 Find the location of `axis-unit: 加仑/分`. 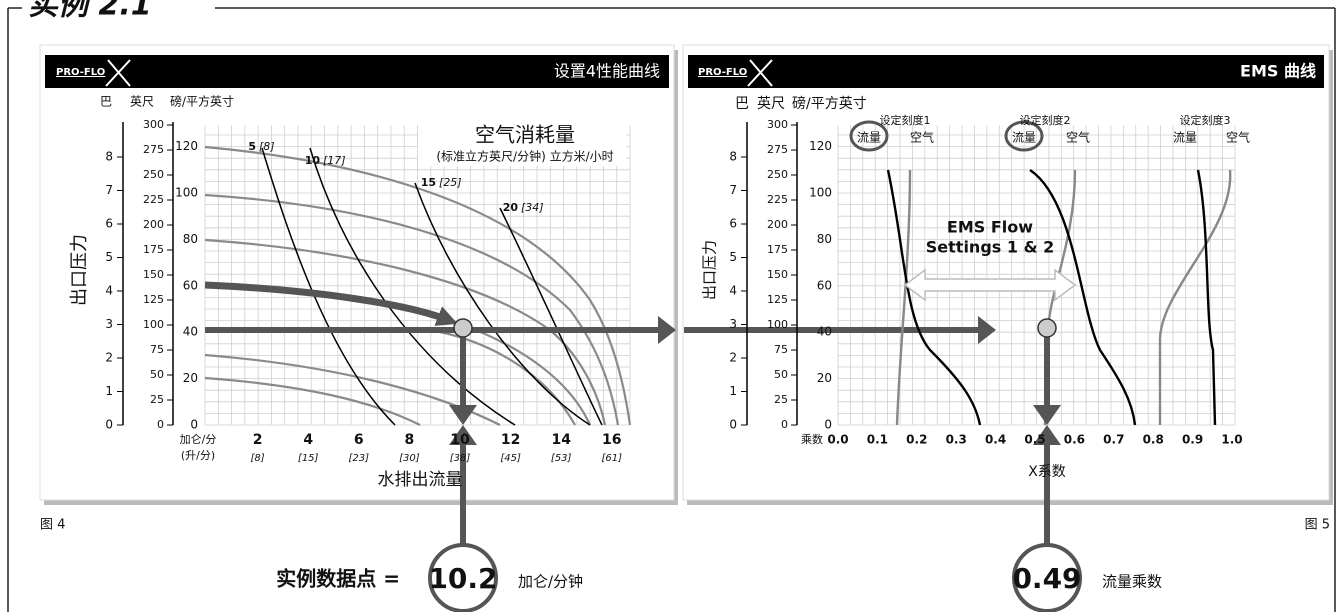

axis-unit: 加仑/分 is located at coordinates (198, 439).